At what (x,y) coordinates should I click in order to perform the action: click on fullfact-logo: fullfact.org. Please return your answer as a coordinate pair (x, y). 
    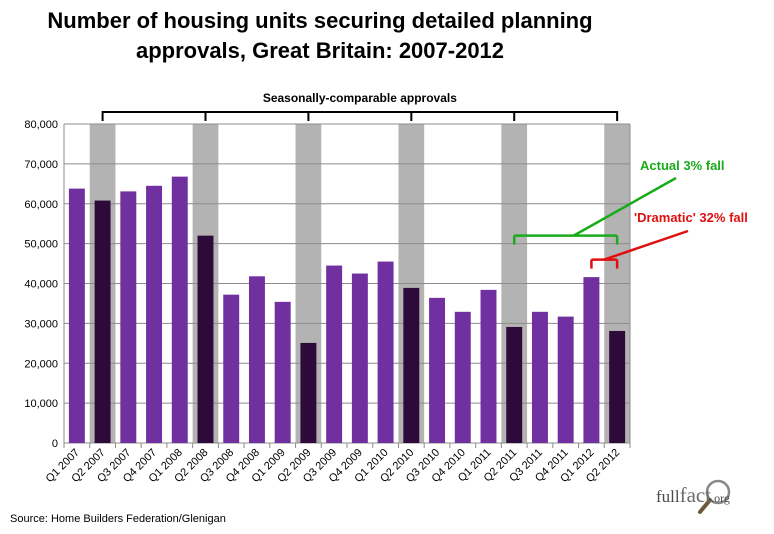
    Looking at the image, I should click on (711, 498).